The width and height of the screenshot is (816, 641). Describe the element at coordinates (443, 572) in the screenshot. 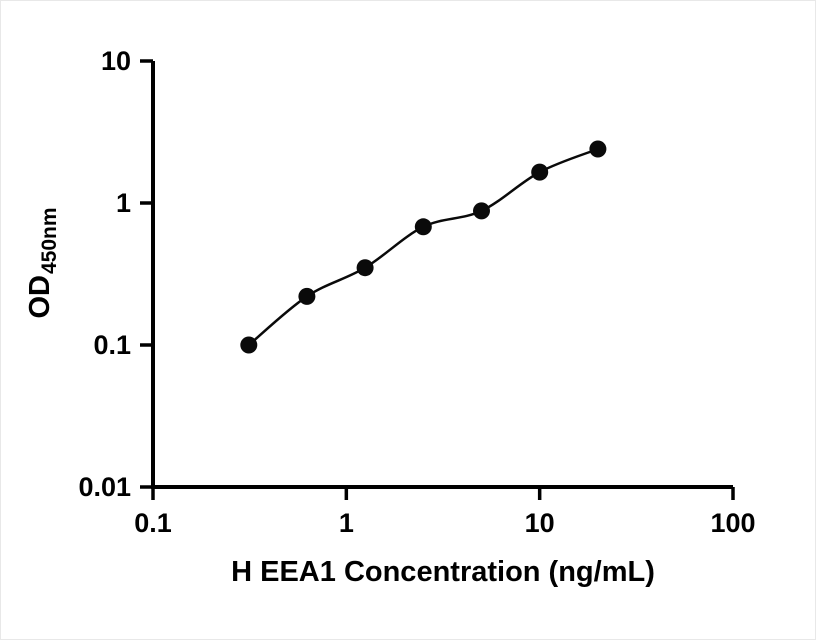

I see `x-axis-title: H EEA1 Concentration (ng/mL)` at that location.